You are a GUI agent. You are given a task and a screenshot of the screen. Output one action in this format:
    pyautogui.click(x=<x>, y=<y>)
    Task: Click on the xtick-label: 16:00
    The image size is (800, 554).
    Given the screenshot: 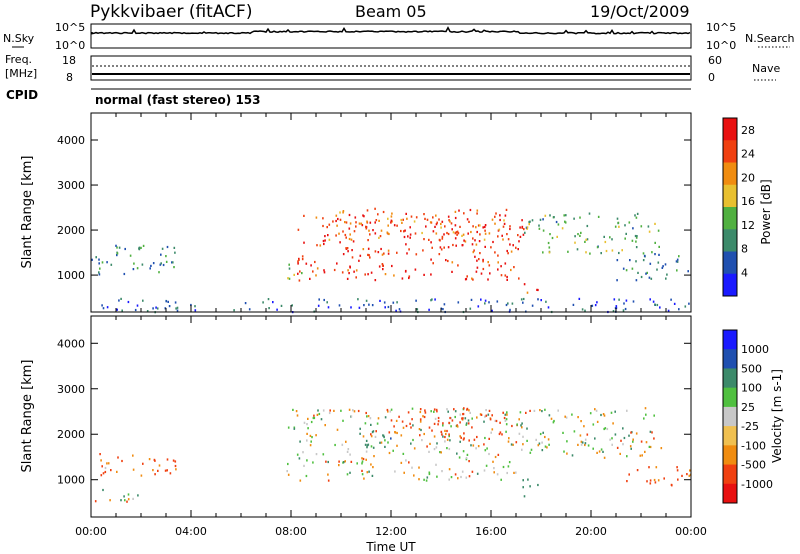 What is the action you would take?
    pyautogui.click(x=491, y=531)
    